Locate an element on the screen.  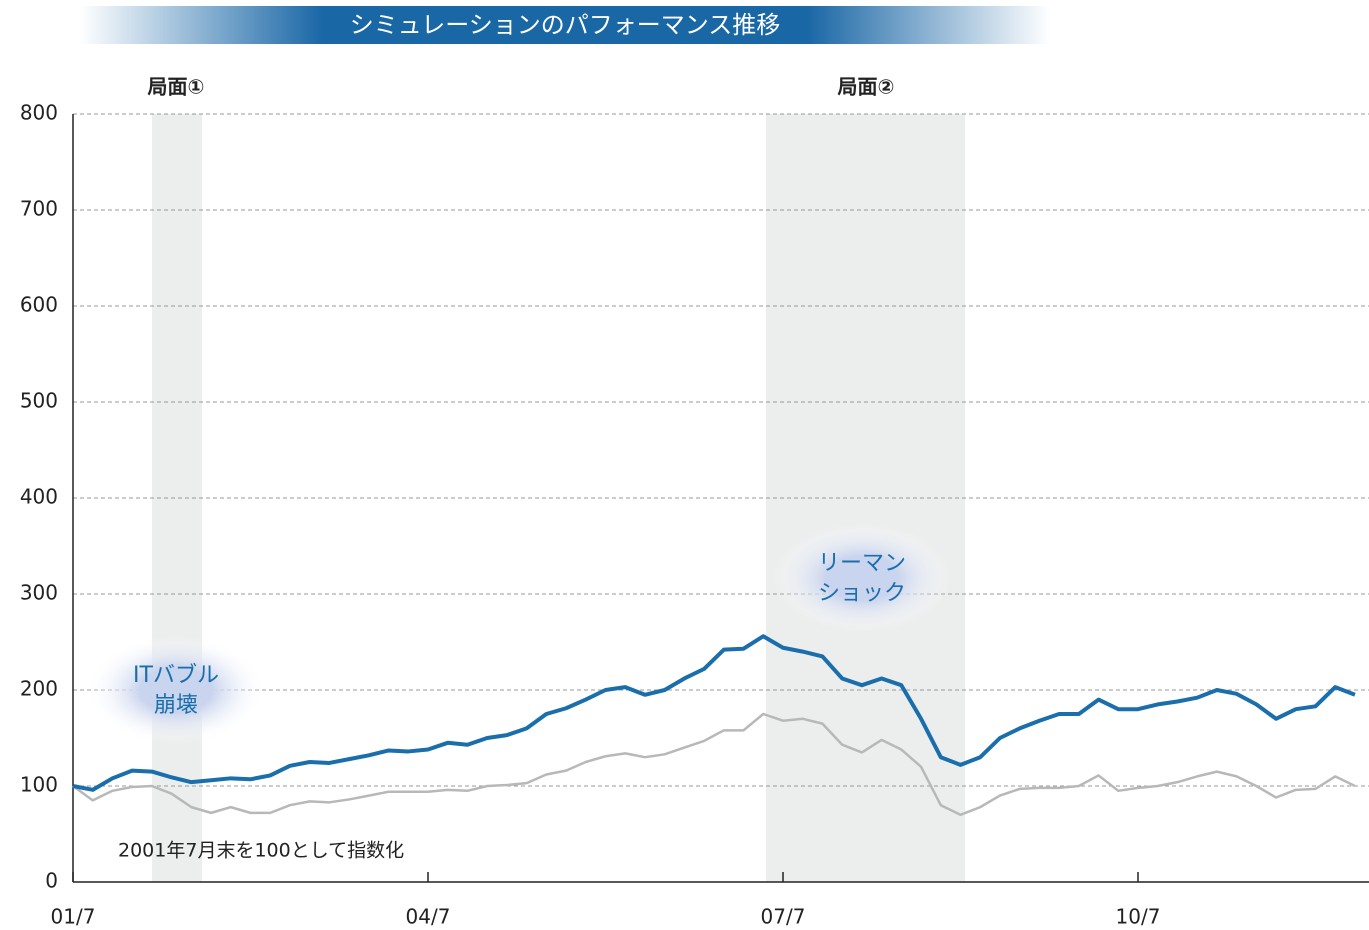
annotation: リーマン is located at coordinates (862, 563).